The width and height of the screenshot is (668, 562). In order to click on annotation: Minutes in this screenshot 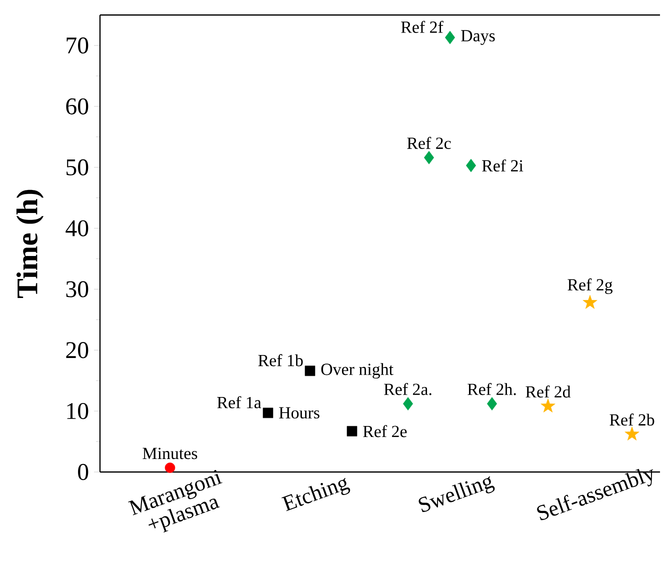, I will do `click(170, 454)`.